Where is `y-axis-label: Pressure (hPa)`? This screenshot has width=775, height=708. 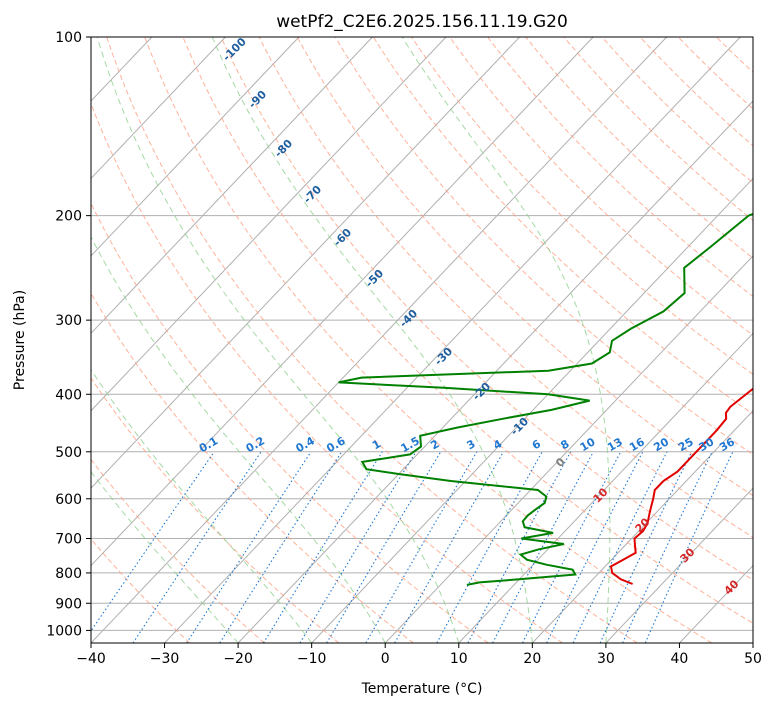 y-axis-label: Pressure (hPa) is located at coordinates (20, 340).